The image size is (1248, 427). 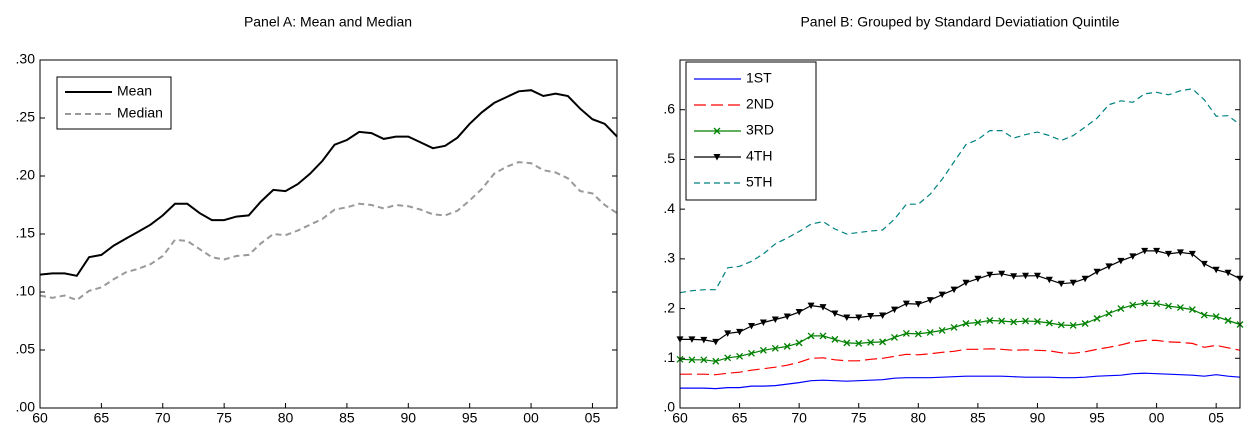 What do you see at coordinates (669, 158) in the screenshot?
I see `y-tick-label: .5` at bounding box center [669, 158].